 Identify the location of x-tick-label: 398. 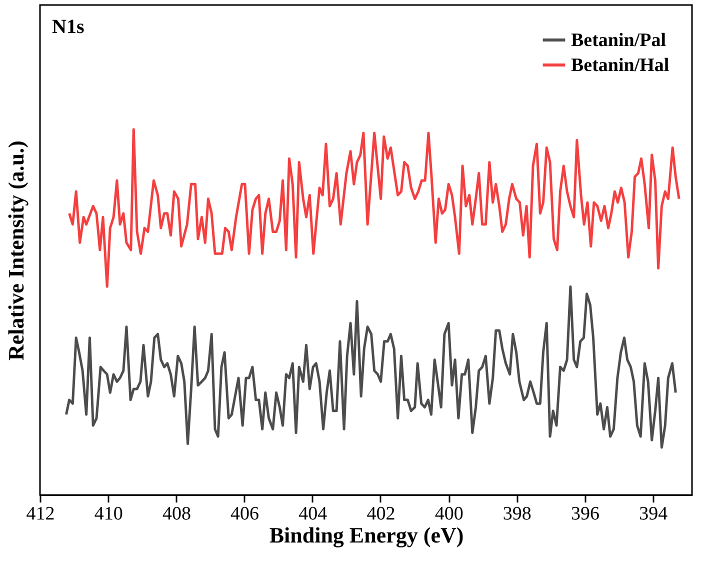
(517, 514).